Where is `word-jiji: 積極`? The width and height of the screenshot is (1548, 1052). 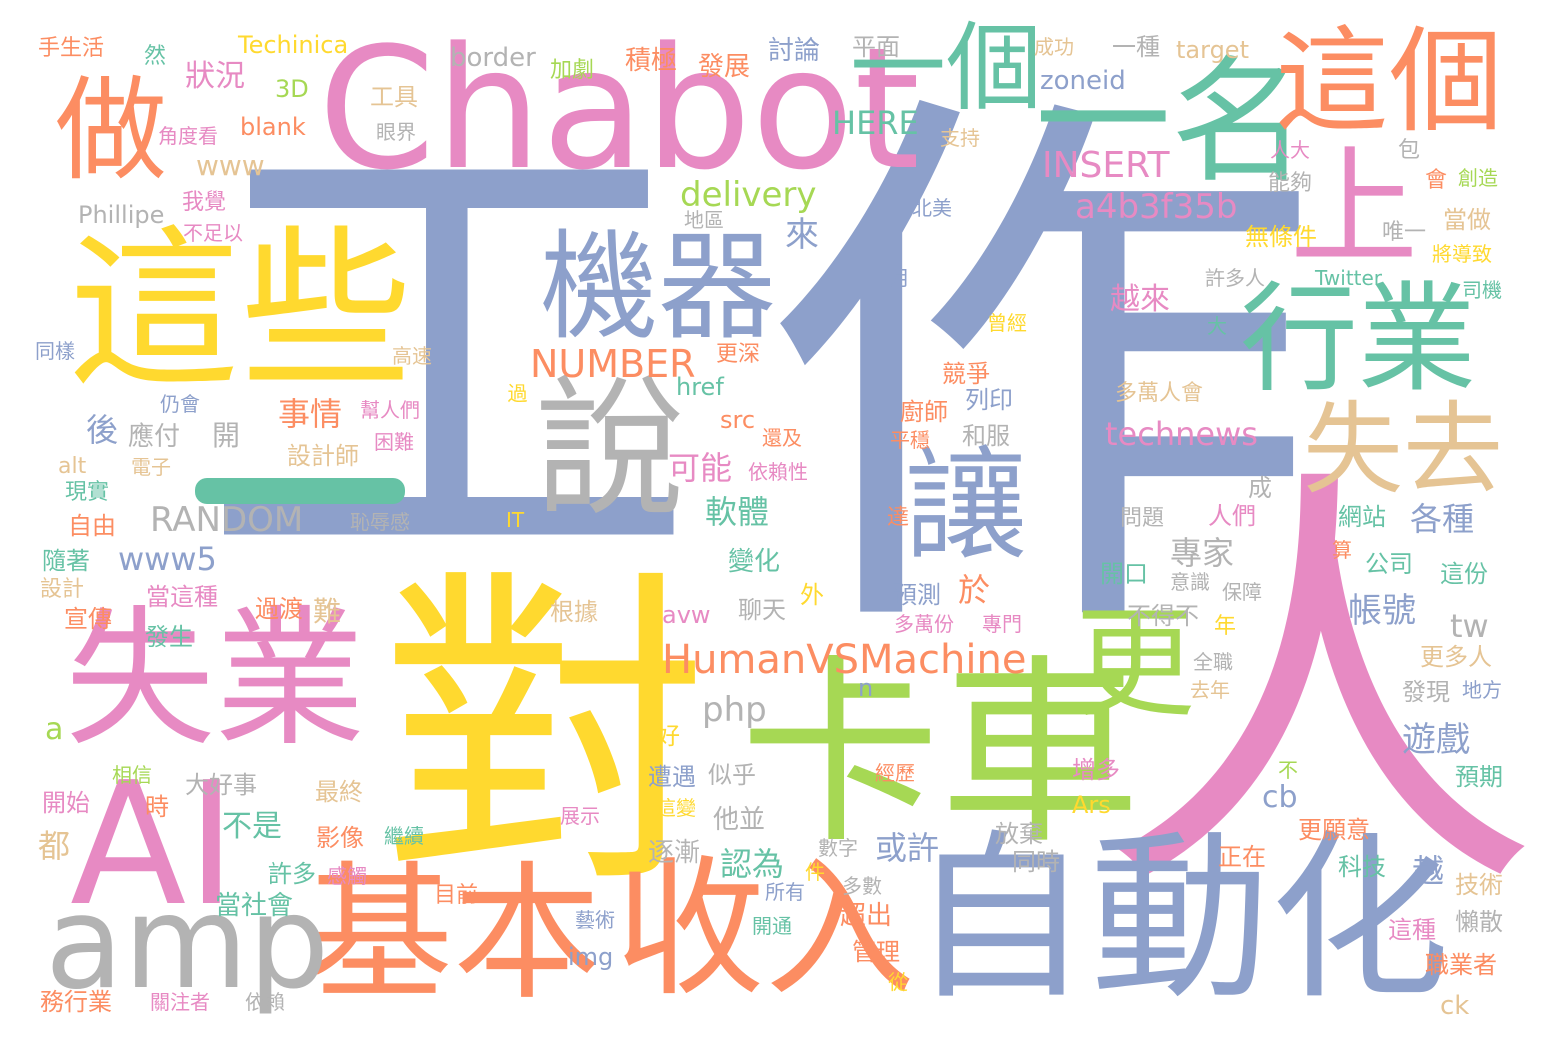 word-jiji: 積極 is located at coordinates (651, 61).